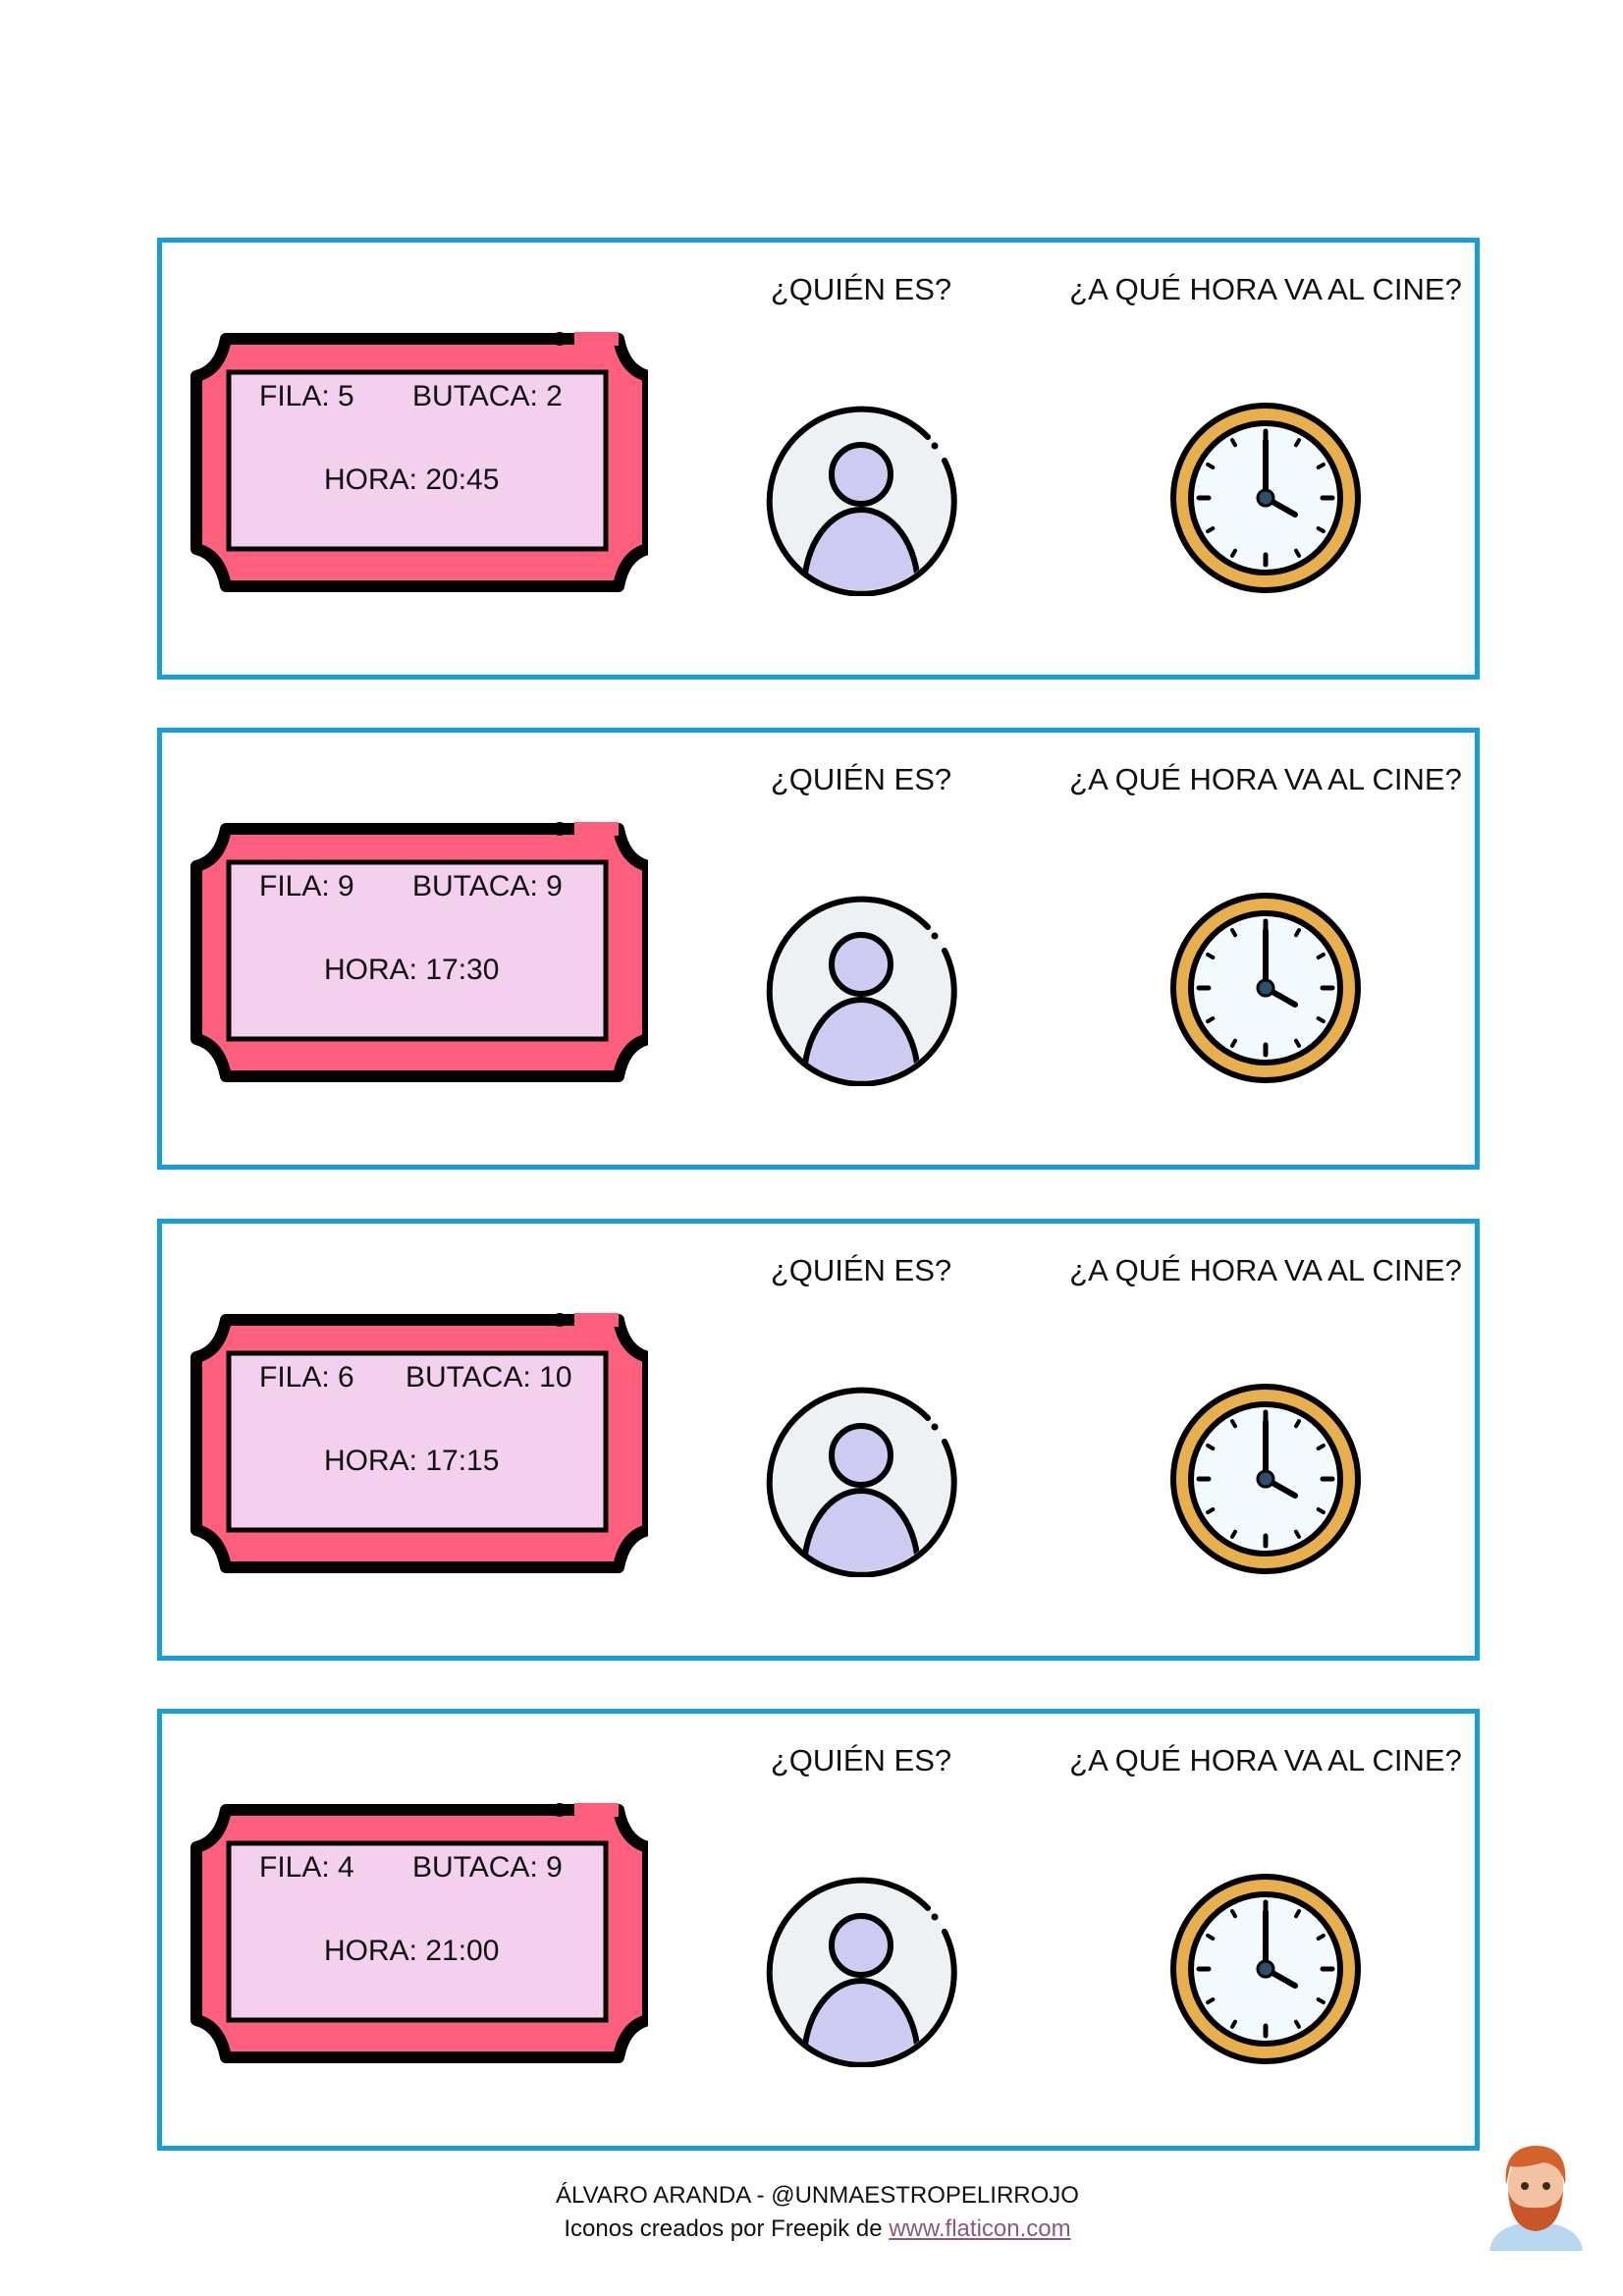 The height and width of the screenshot is (2296, 1623). I want to click on seat-label: BUTACA: 10, so click(489, 1377).